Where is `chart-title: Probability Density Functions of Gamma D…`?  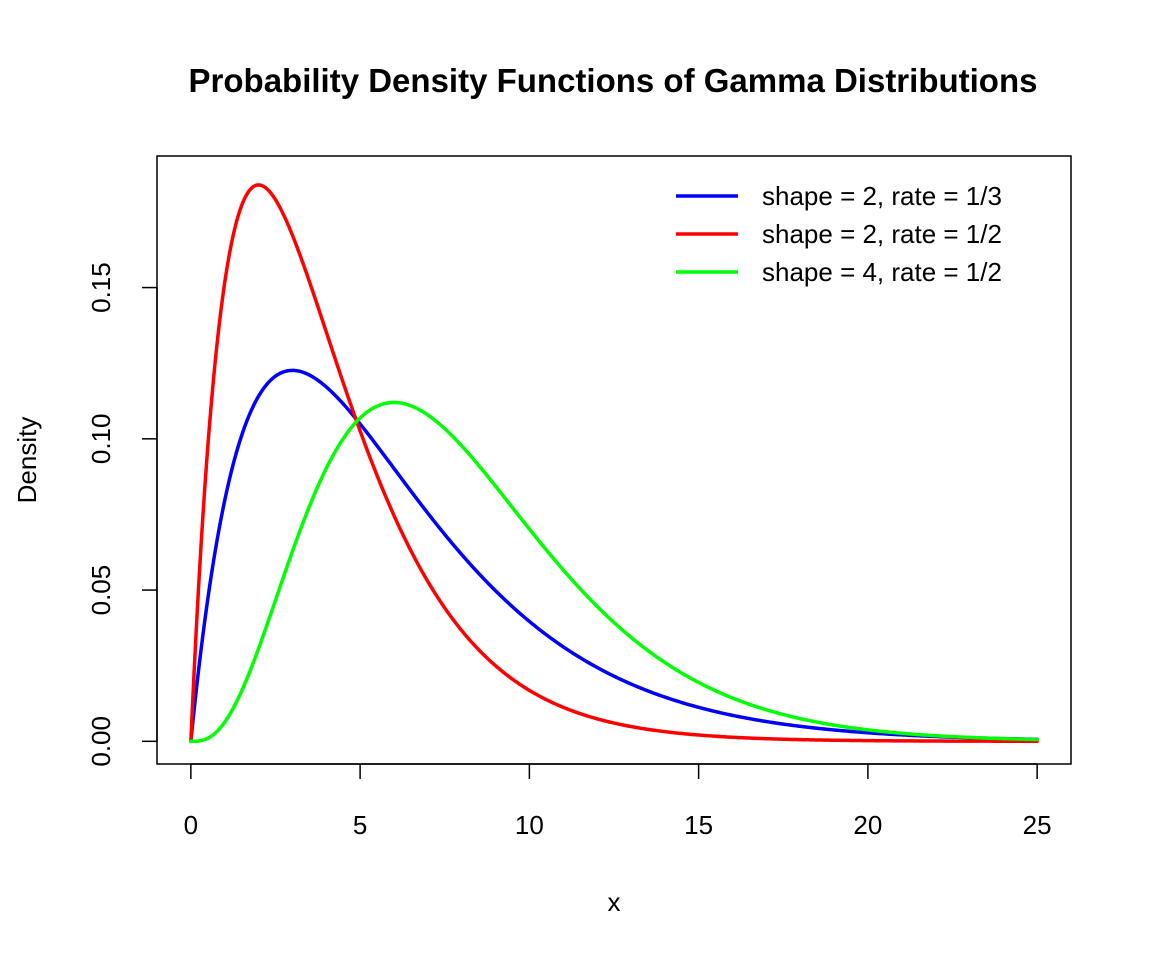 chart-title: Probability Density Functions of Gamma D… is located at coordinates (613, 80).